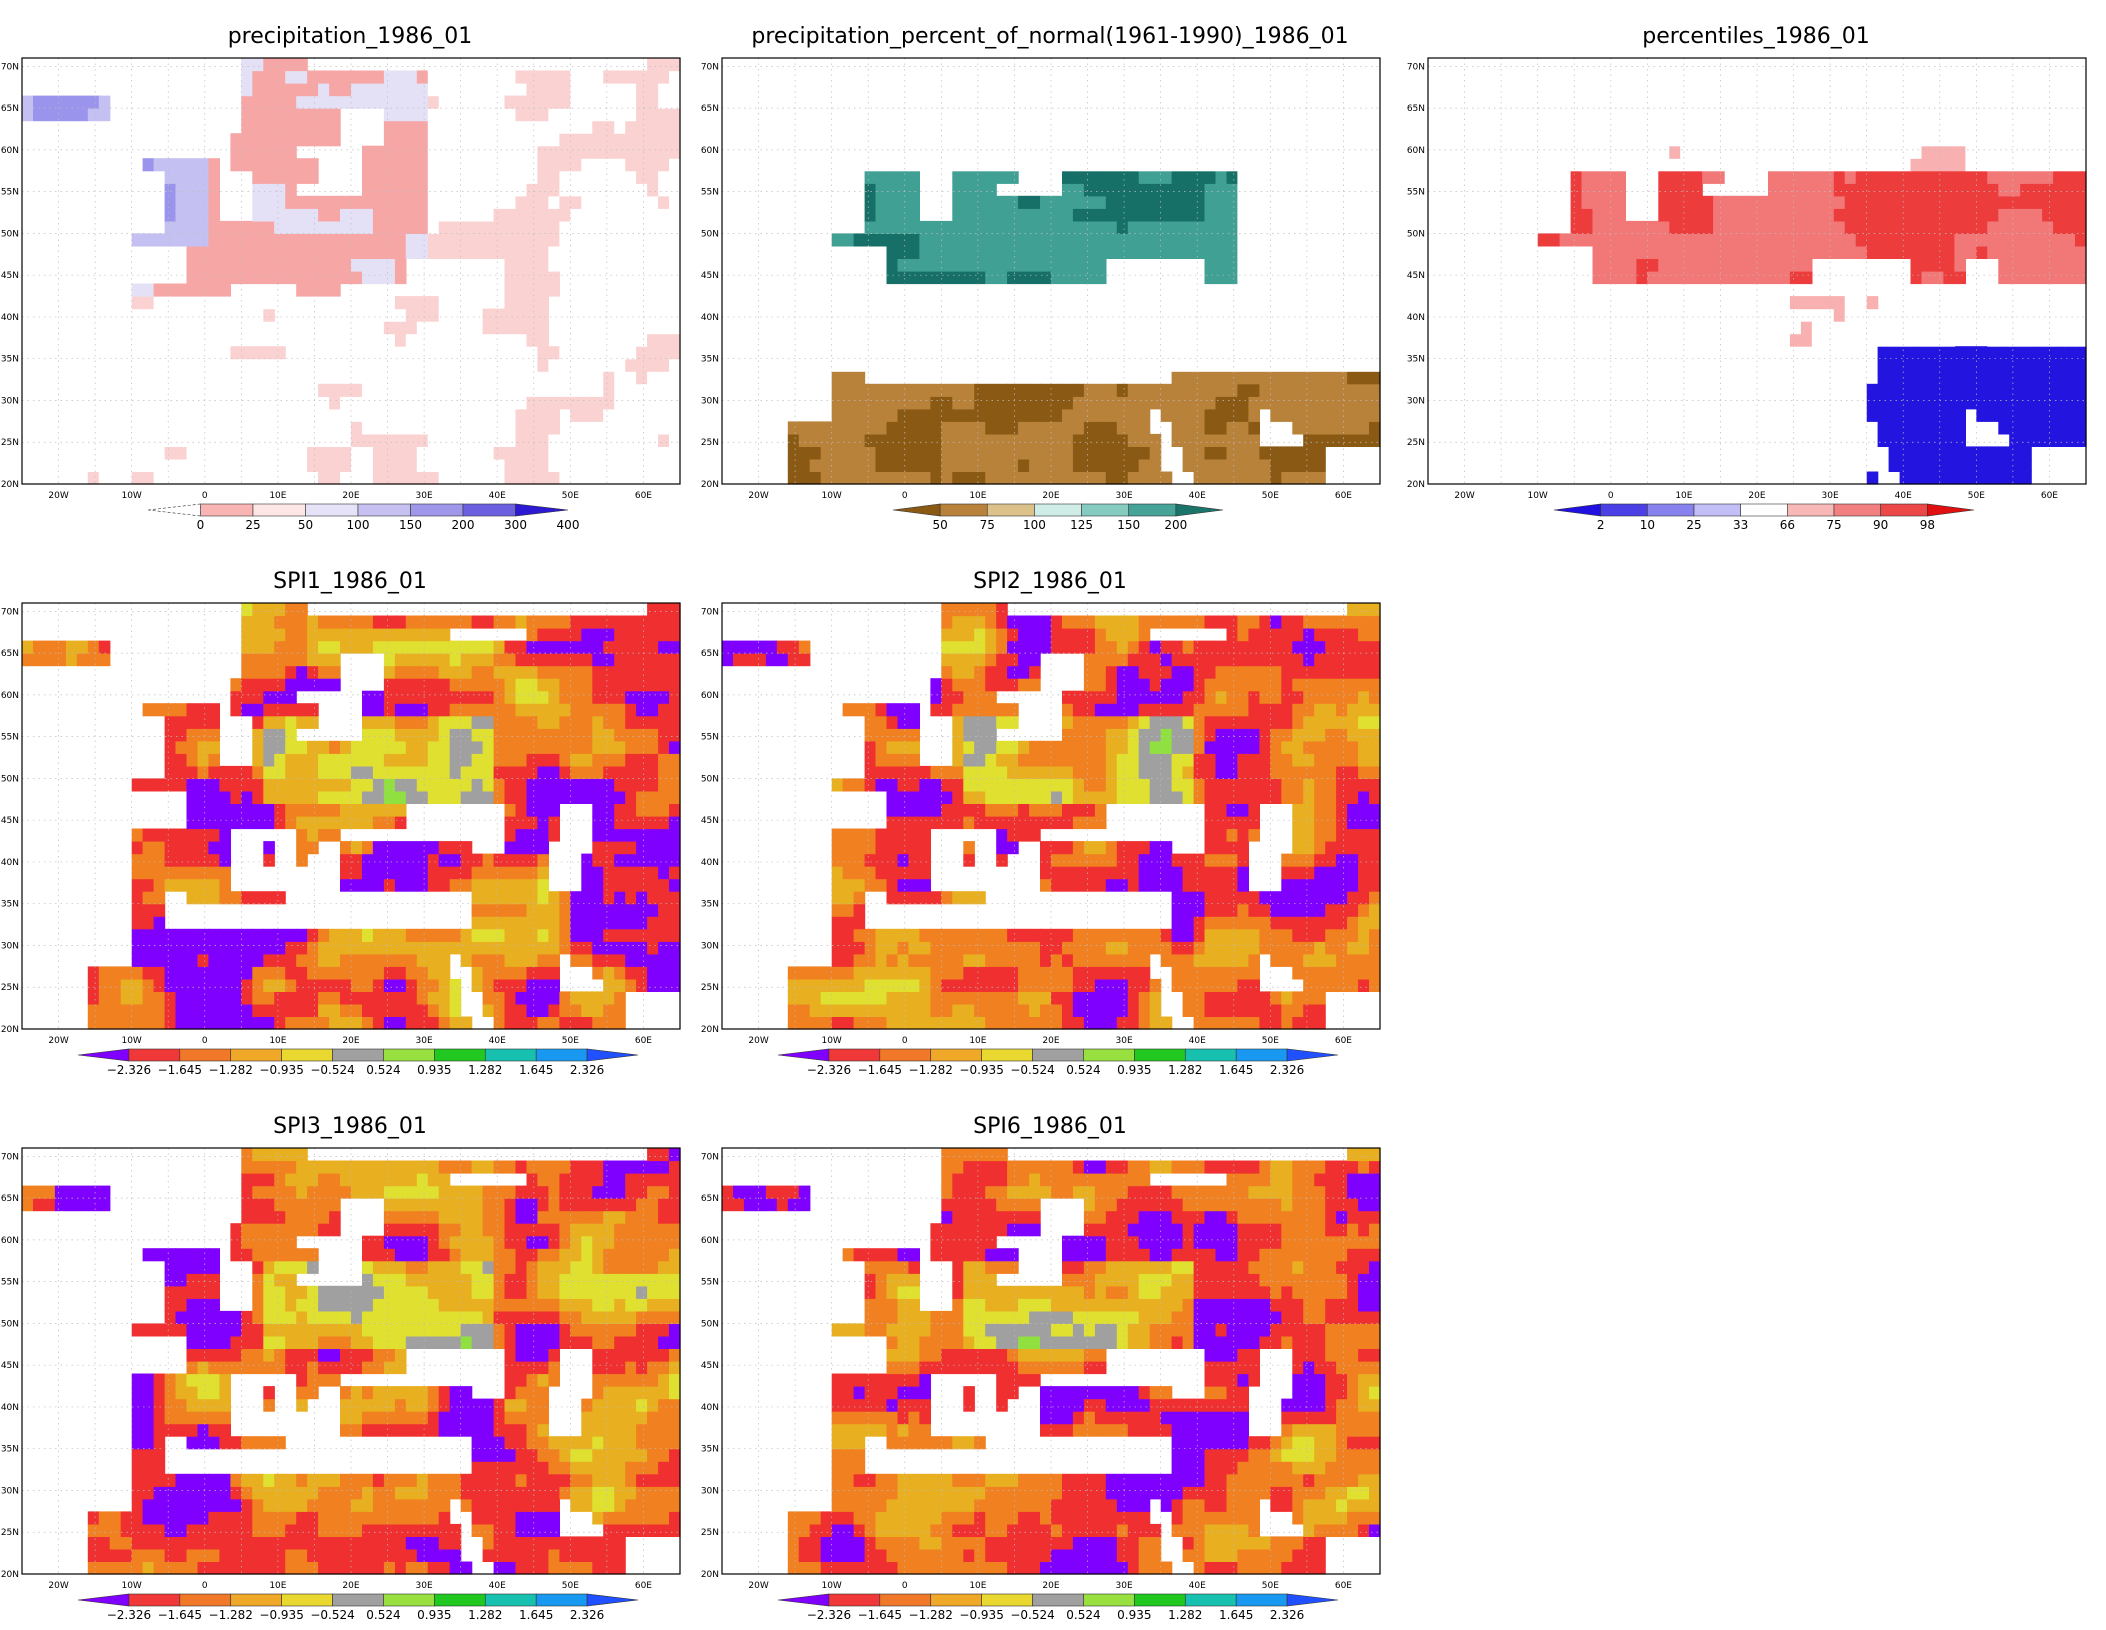 This screenshot has width=2106, height=1630. What do you see at coordinates (58, 496) in the screenshot?
I see `lon-label: 20W` at bounding box center [58, 496].